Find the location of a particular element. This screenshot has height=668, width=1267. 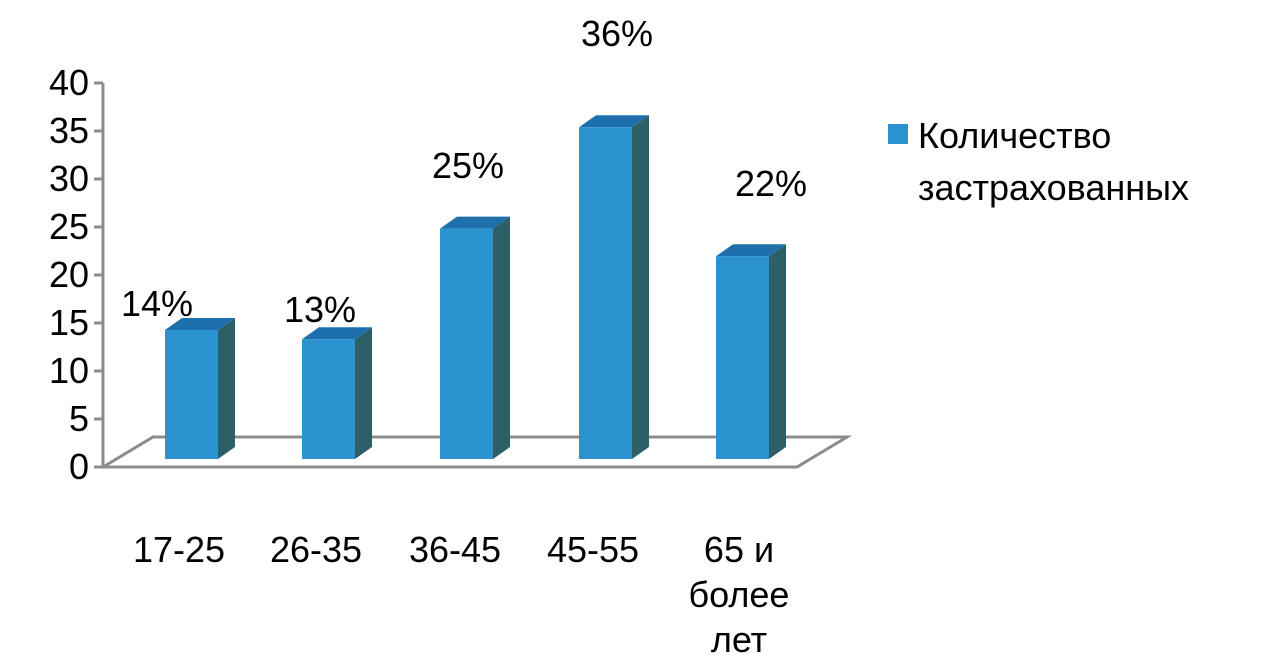

y-tick-label: 25 is located at coordinates (69, 226).